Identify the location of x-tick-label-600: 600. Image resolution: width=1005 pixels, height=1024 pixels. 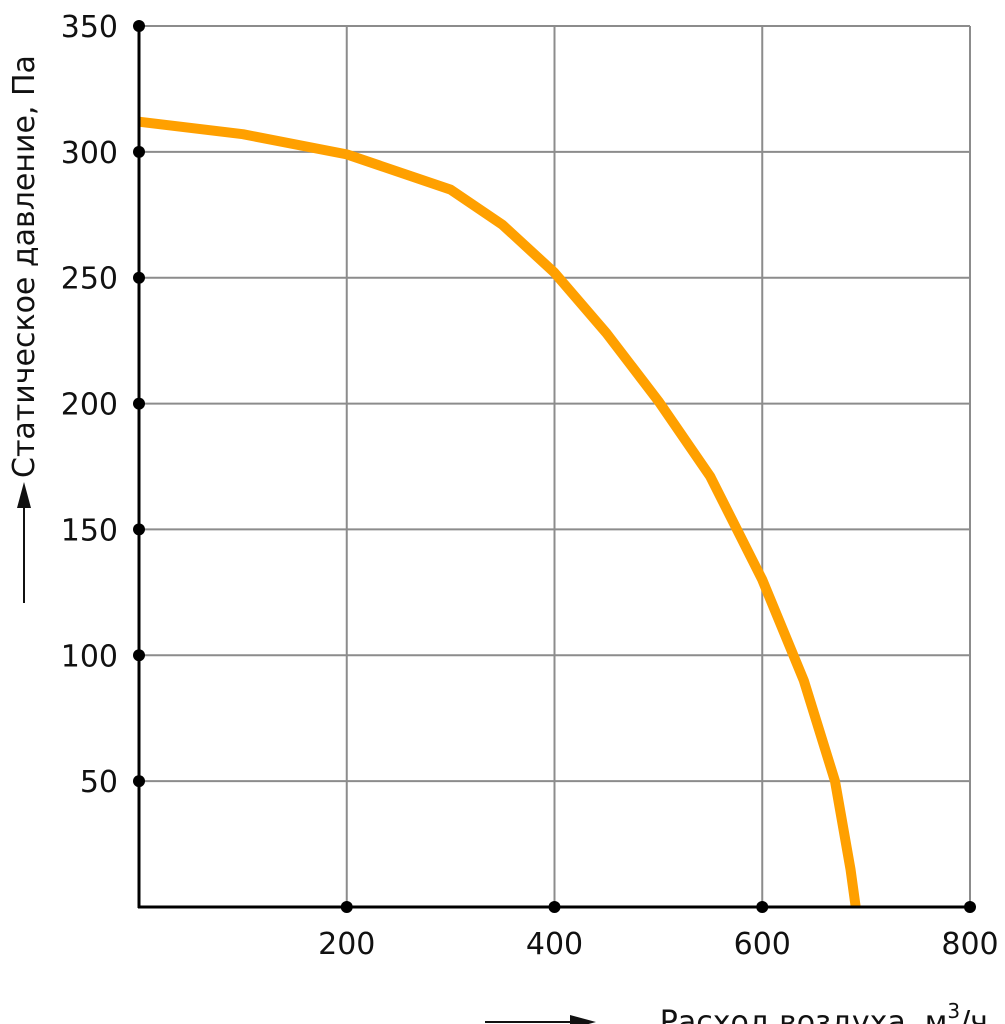
(762, 944).